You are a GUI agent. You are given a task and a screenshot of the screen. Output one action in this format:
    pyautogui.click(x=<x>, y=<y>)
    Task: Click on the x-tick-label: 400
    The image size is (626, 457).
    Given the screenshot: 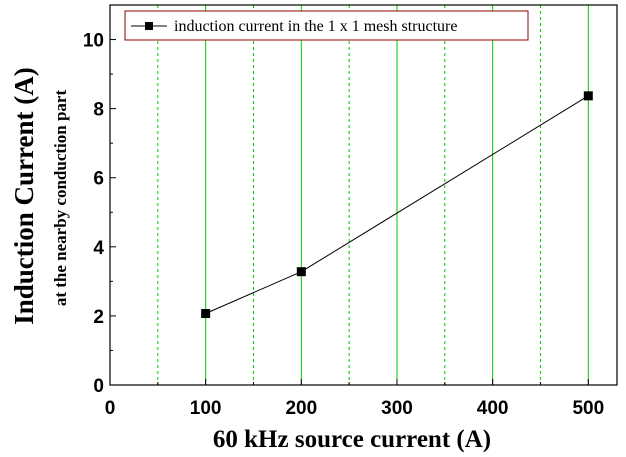 What is the action you would take?
    pyautogui.click(x=493, y=408)
    